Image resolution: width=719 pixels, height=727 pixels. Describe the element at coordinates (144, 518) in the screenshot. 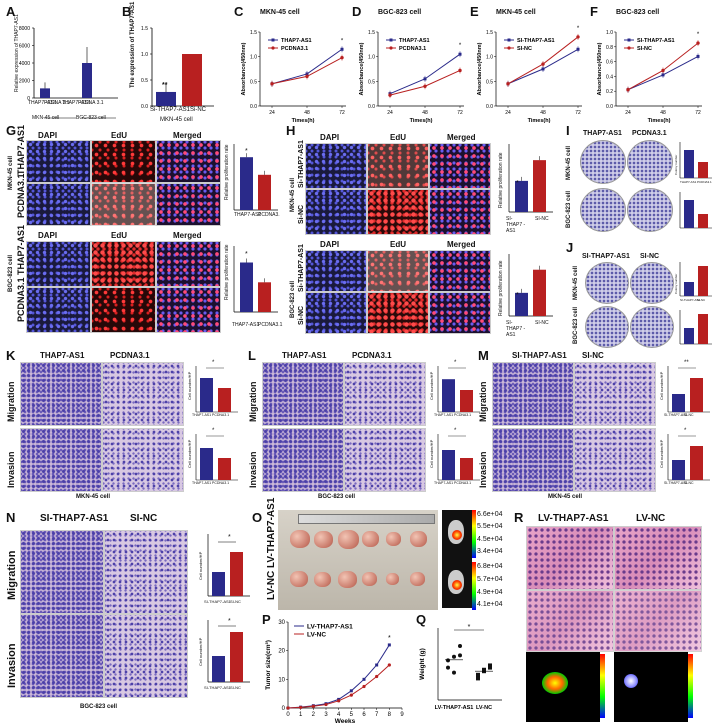

I see `n-col-1: SI-NC` at that location.